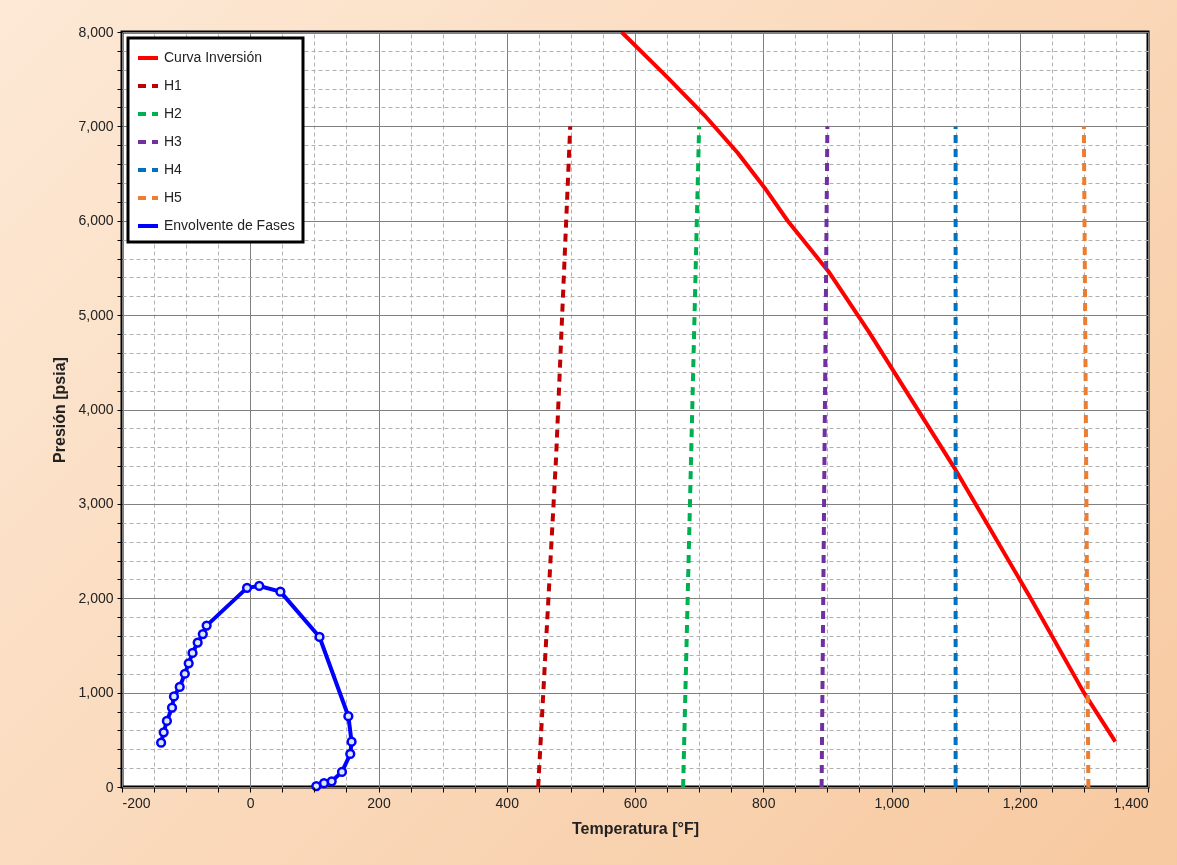 The height and width of the screenshot is (865, 1177). I want to click on x-tick-label: 600, so click(635, 802).